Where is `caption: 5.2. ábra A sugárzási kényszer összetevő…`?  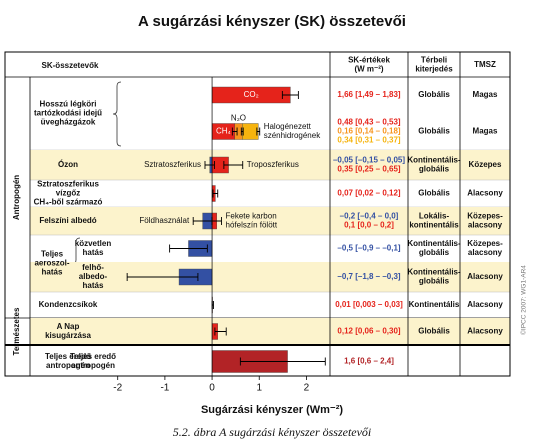 caption: 5.2. ábra A sugárzási kényszer összetevő… is located at coordinates (272, 432).